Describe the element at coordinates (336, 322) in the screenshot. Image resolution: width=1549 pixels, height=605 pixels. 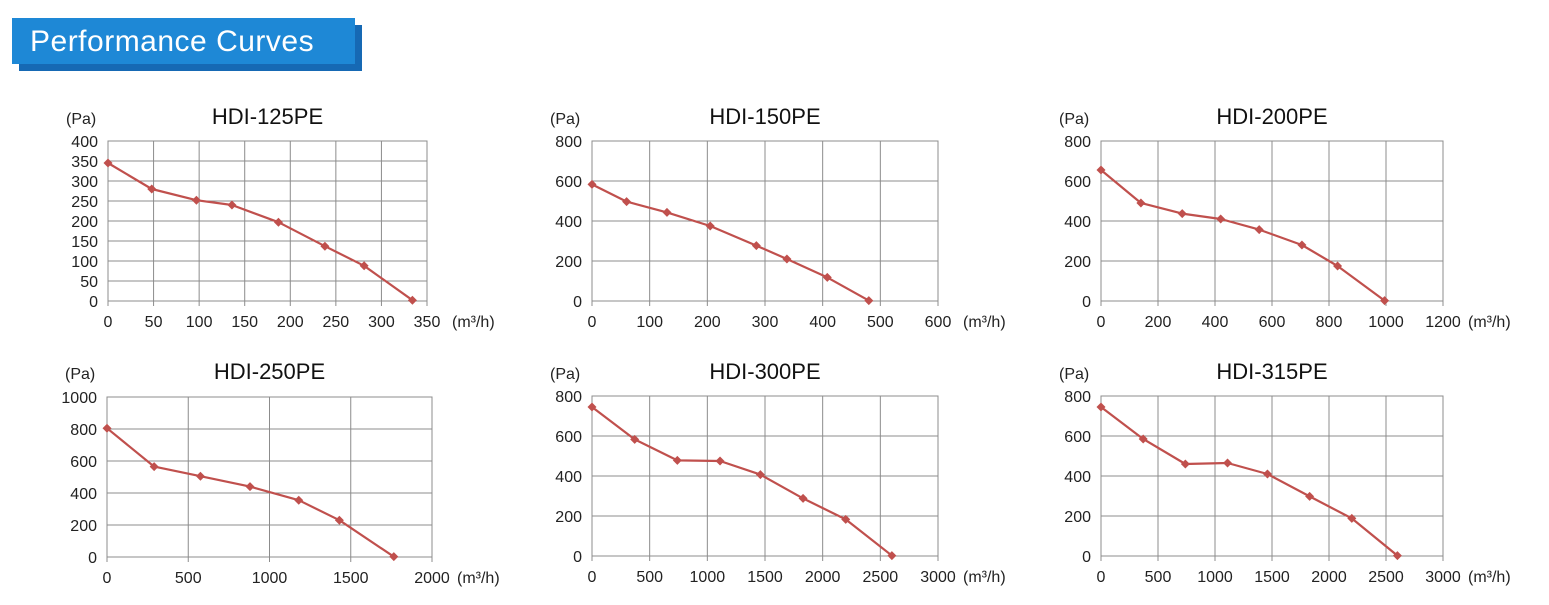
I see `x-tick-label: 250` at that location.